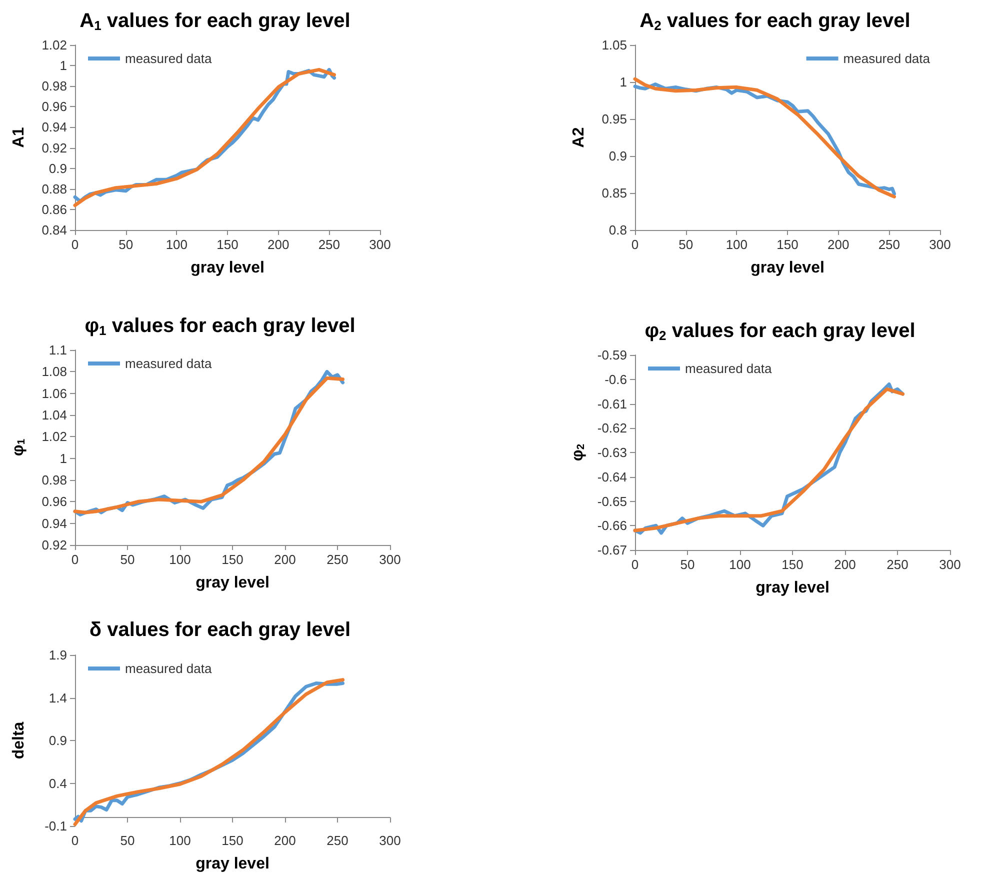  Describe the element at coordinates (54, 372) in the screenshot. I see `y-tick-label: 1.08` at that location.